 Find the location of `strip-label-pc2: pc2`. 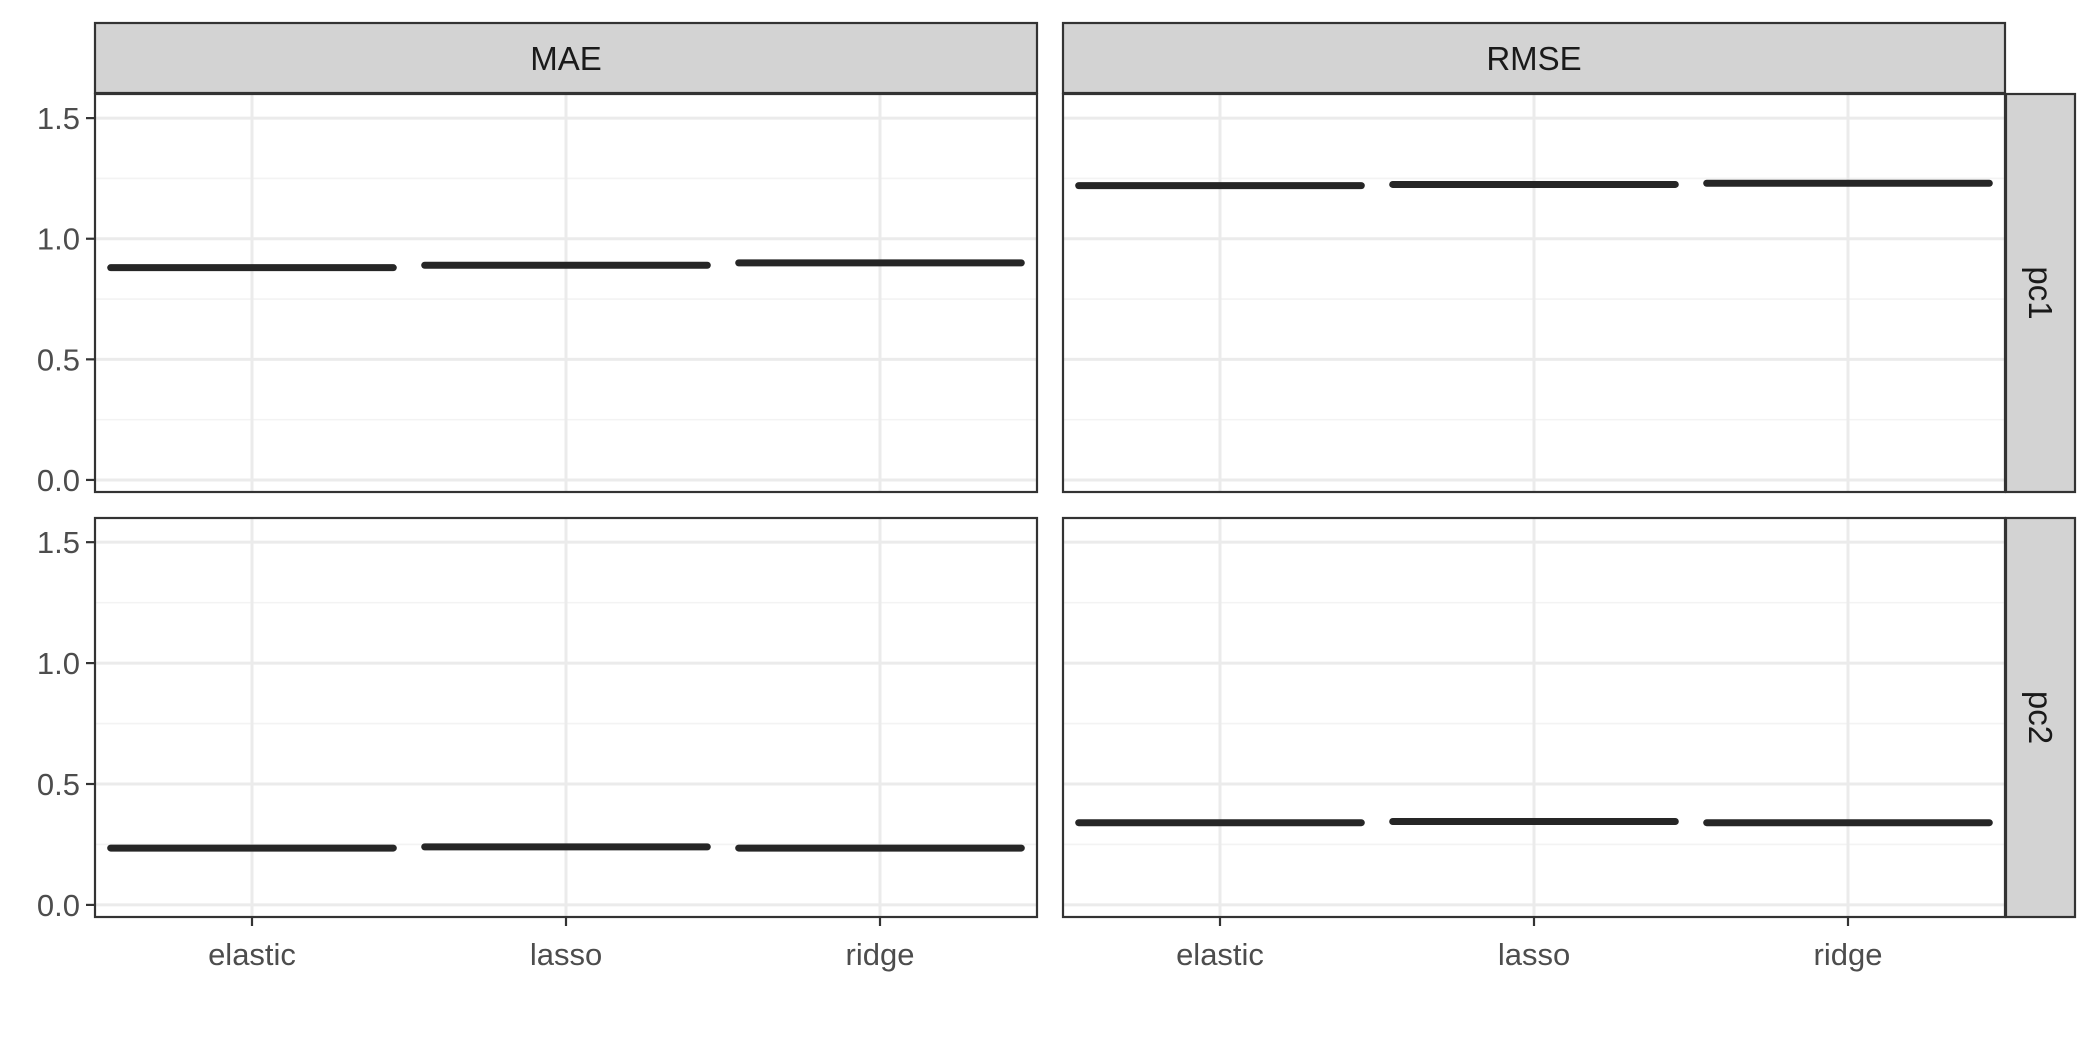

strip-label-pc2: pc2 is located at coordinates (2040, 717).